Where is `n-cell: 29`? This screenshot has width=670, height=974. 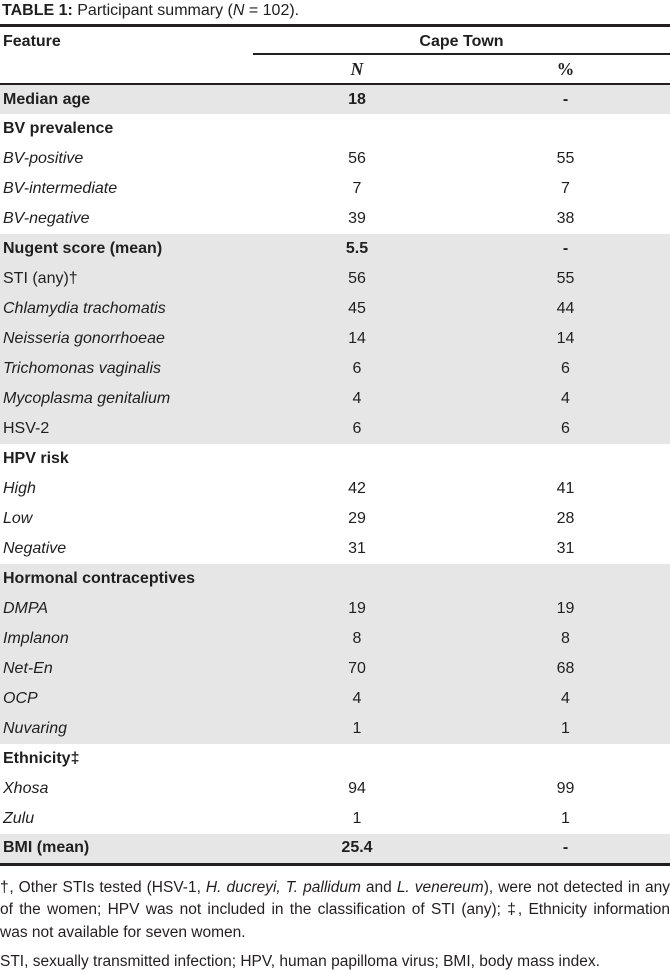 n-cell: 29 is located at coordinates (357, 519).